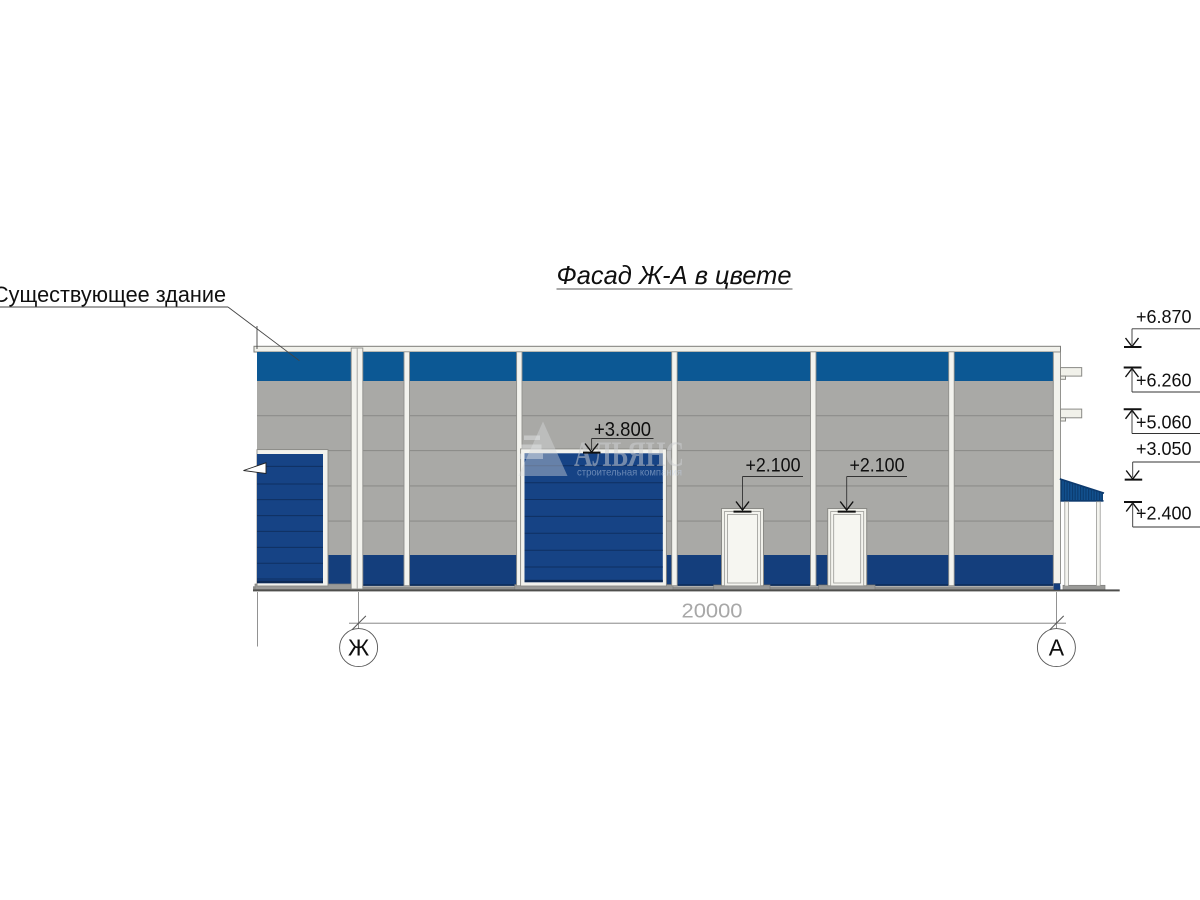 The width and height of the screenshot is (1200, 900). What do you see at coordinates (622, 429) in the screenshot?
I see `svg-text: +3.800` at bounding box center [622, 429].